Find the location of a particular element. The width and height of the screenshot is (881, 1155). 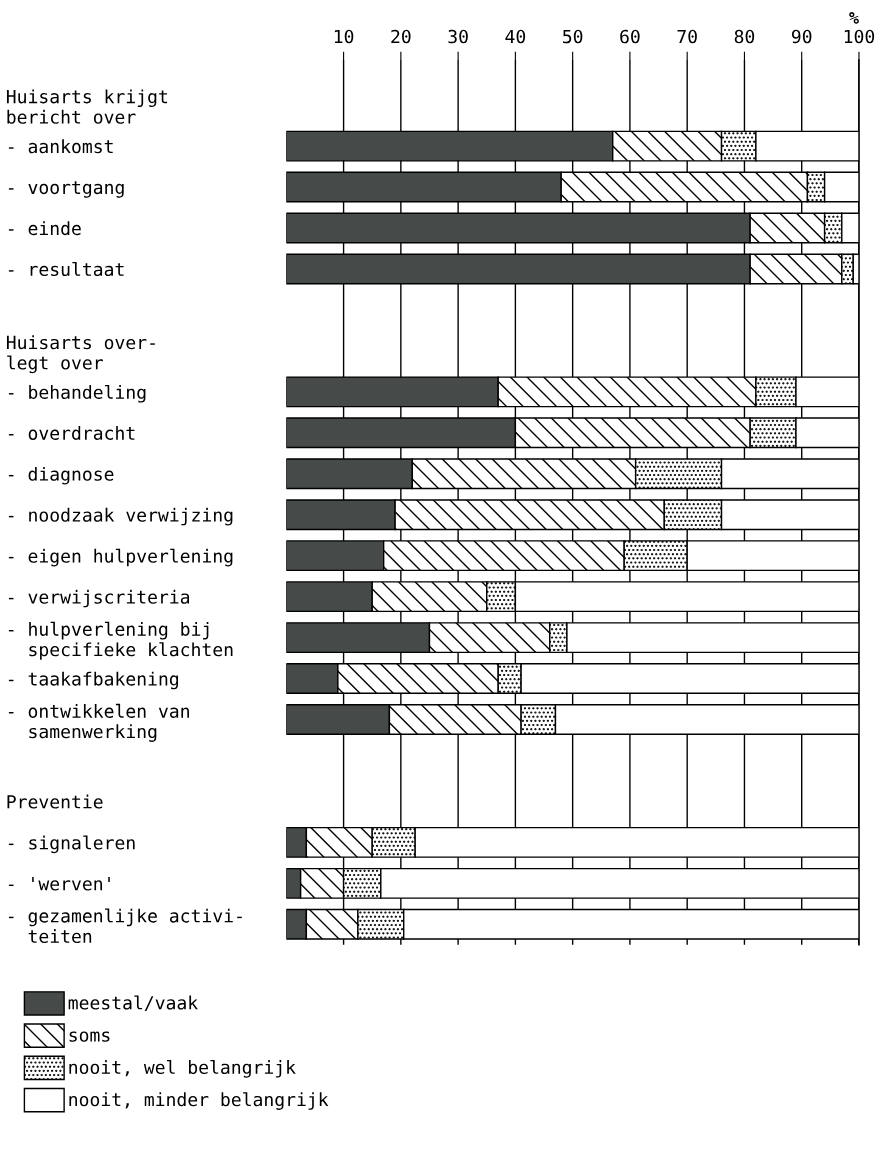

y-tick-label: - signaleren is located at coordinates (71, 844).